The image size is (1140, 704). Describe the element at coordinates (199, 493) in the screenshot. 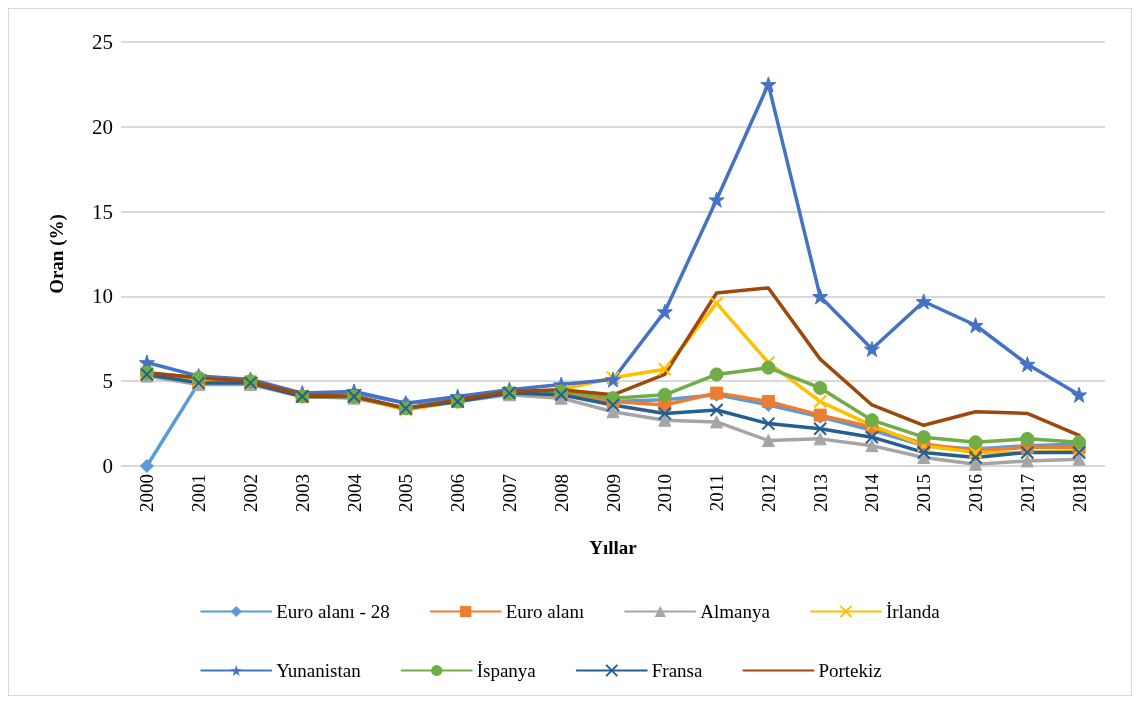

I see `x-tick-label: 2001` at that location.